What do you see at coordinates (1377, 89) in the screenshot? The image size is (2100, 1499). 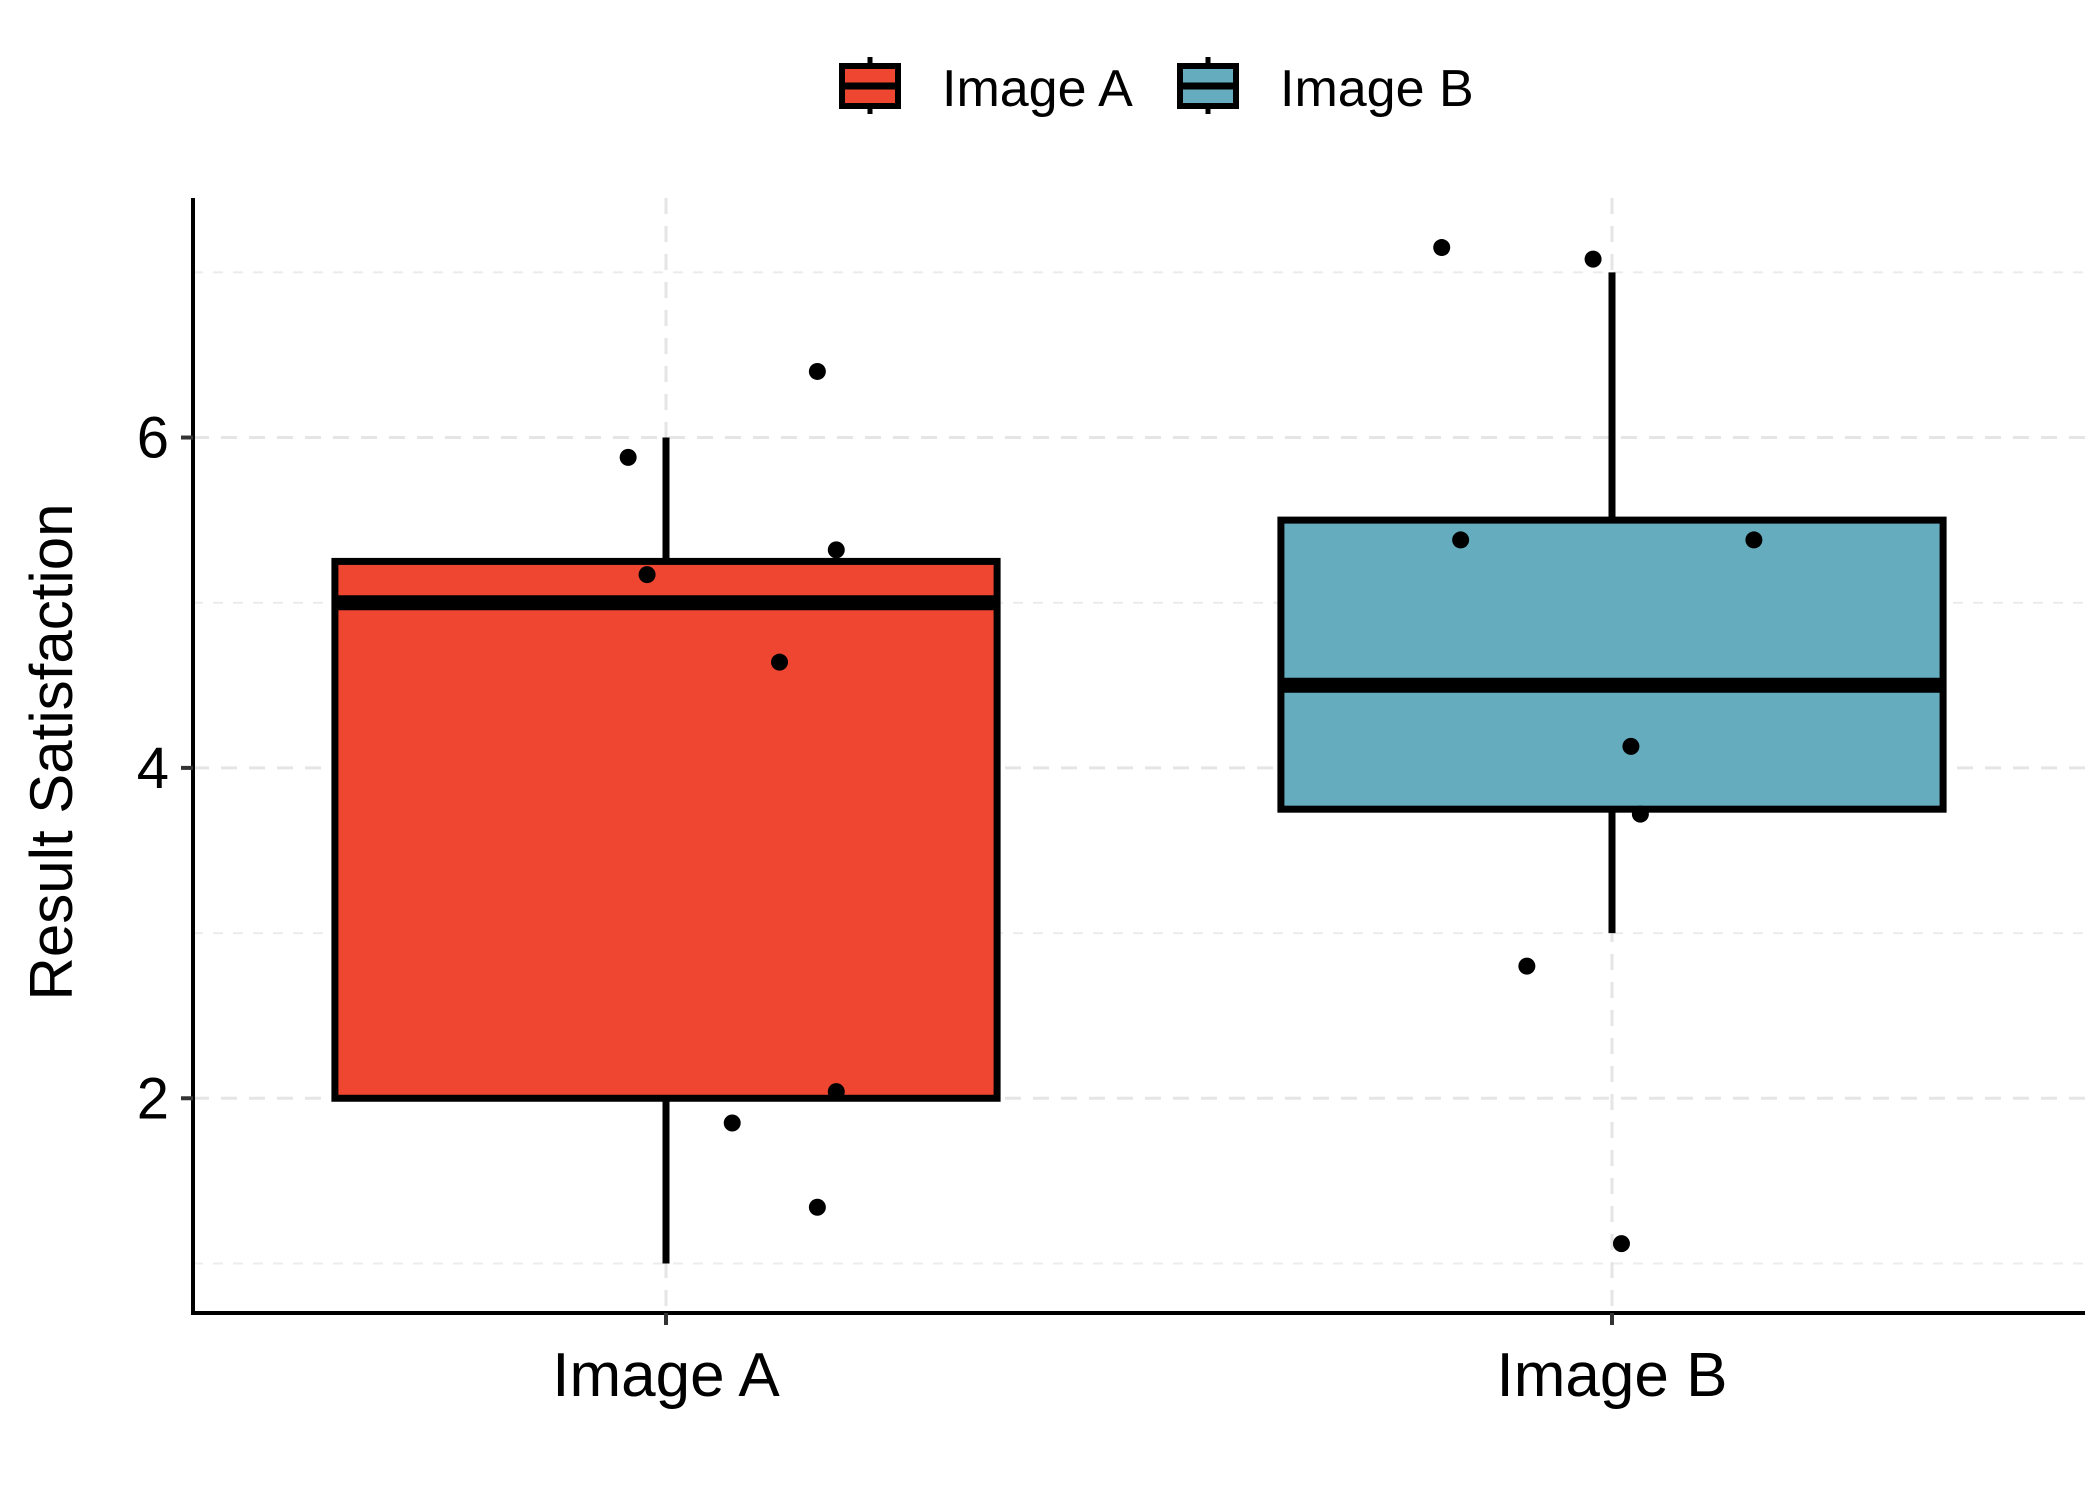 I see `legend-label: Image B` at bounding box center [1377, 89].